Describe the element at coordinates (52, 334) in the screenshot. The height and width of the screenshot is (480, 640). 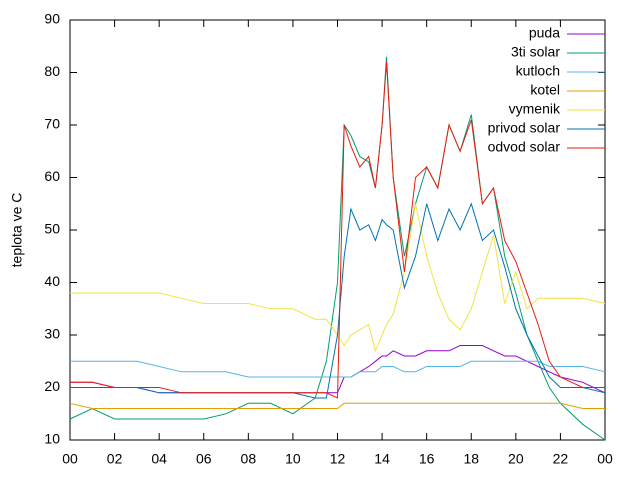
I see `y-tick-label: 30` at that location.